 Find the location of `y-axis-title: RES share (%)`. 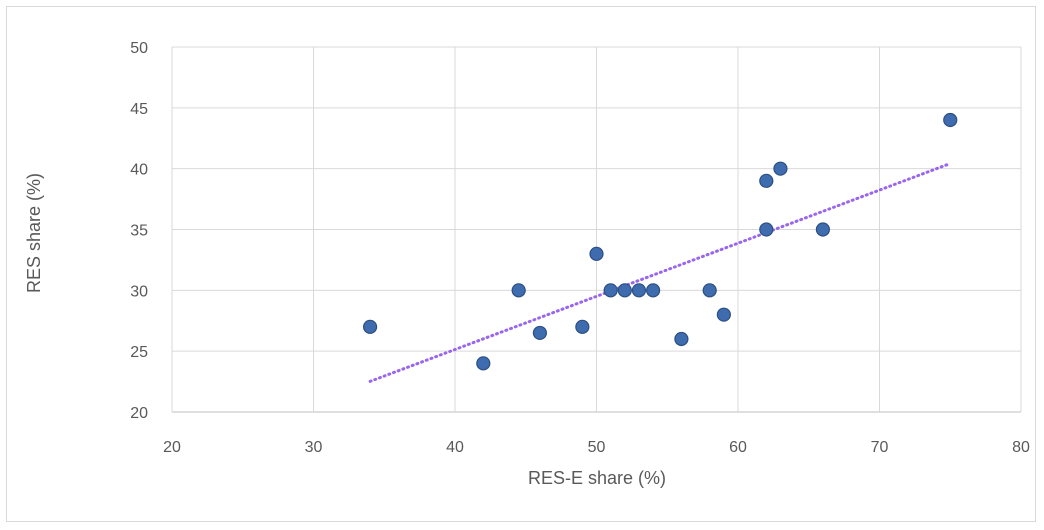

y-axis-title: RES share (%) is located at coordinates (34, 233).